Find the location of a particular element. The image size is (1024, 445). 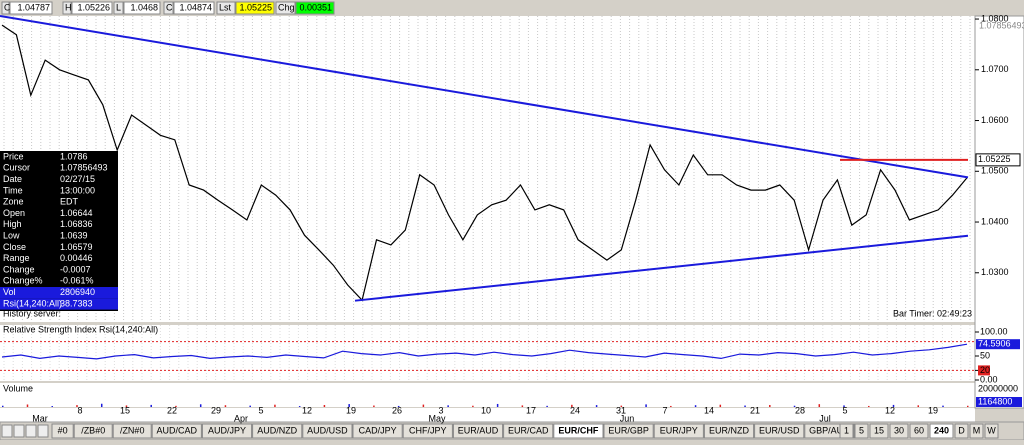

y-tick-label: 20 is located at coordinates (985, 370).